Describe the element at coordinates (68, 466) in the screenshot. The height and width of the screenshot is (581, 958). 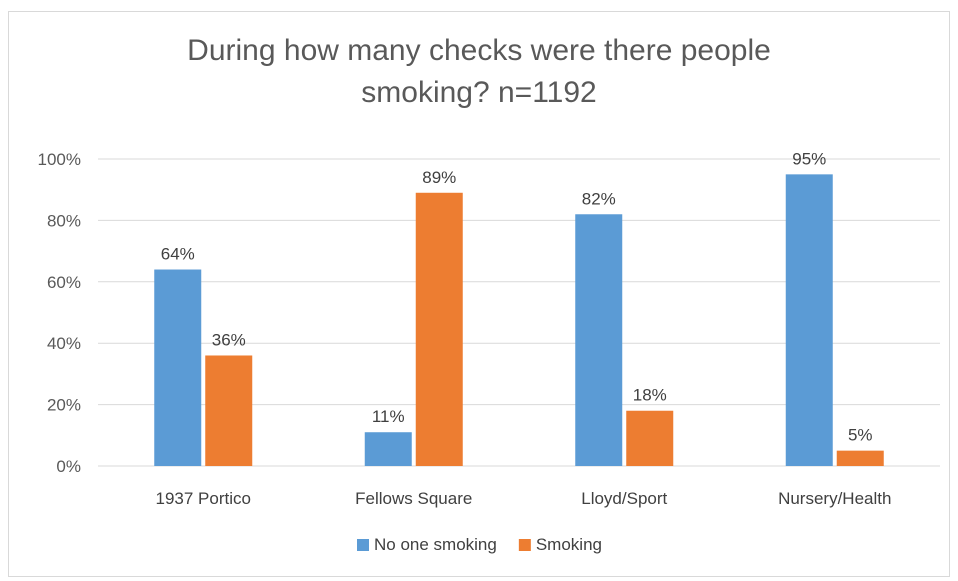
I see `y-tick-label: 0%` at that location.